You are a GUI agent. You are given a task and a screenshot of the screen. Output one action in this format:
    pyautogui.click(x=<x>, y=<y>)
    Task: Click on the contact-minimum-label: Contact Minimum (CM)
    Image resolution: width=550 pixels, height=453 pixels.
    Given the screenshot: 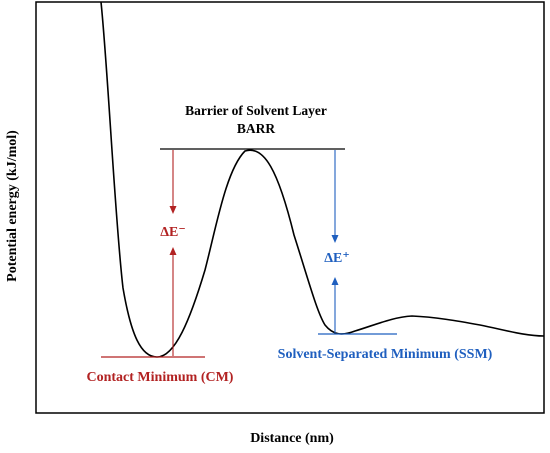 What is the action you would take?
    pyautogui.click(x=160, y=377)
    